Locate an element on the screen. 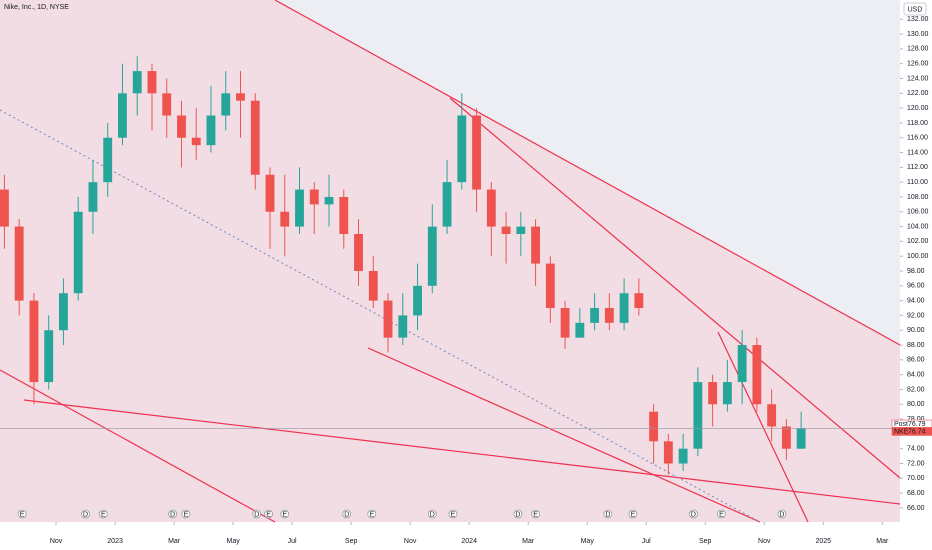  y-tick-label: 128.00 is located at coordinates (918, 49).